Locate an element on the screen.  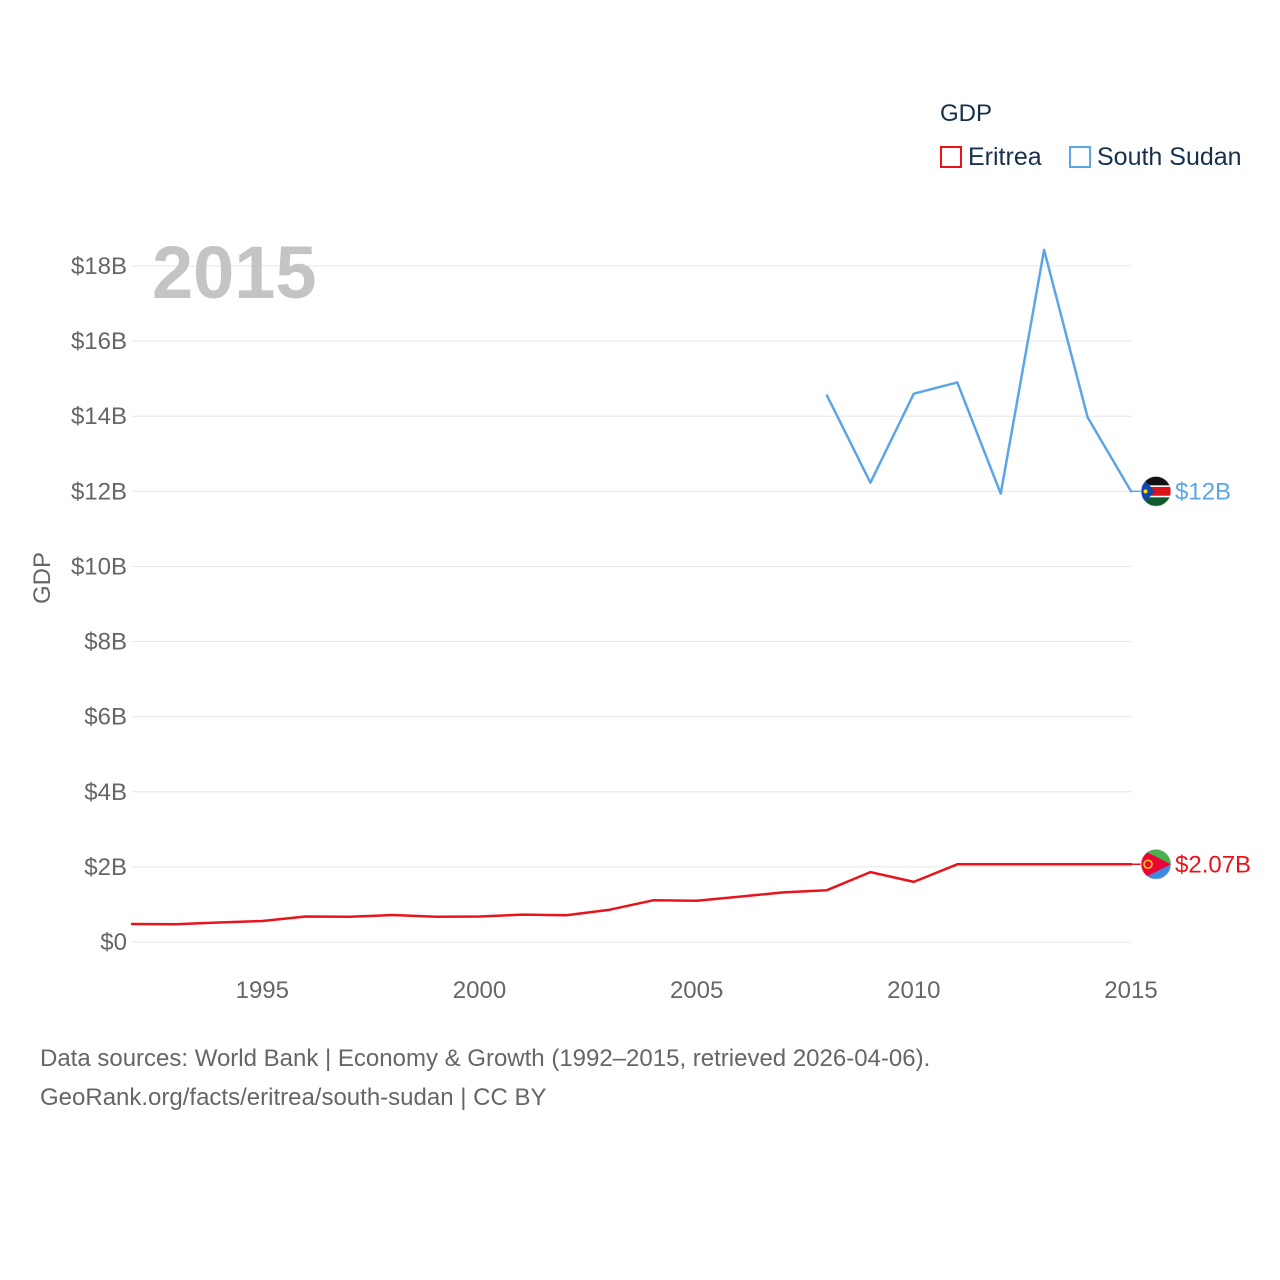
y-tick-label: $4B is located at coordinates (105, 792).